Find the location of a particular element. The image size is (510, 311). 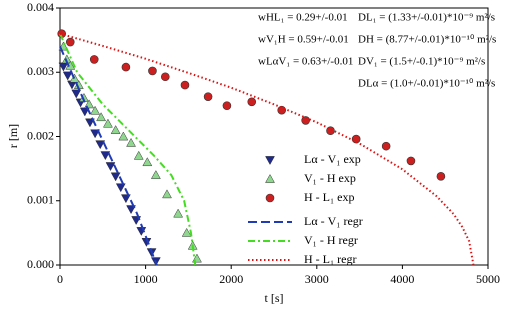

x-axis-label: t [s] is located at coordinates (274, 298).